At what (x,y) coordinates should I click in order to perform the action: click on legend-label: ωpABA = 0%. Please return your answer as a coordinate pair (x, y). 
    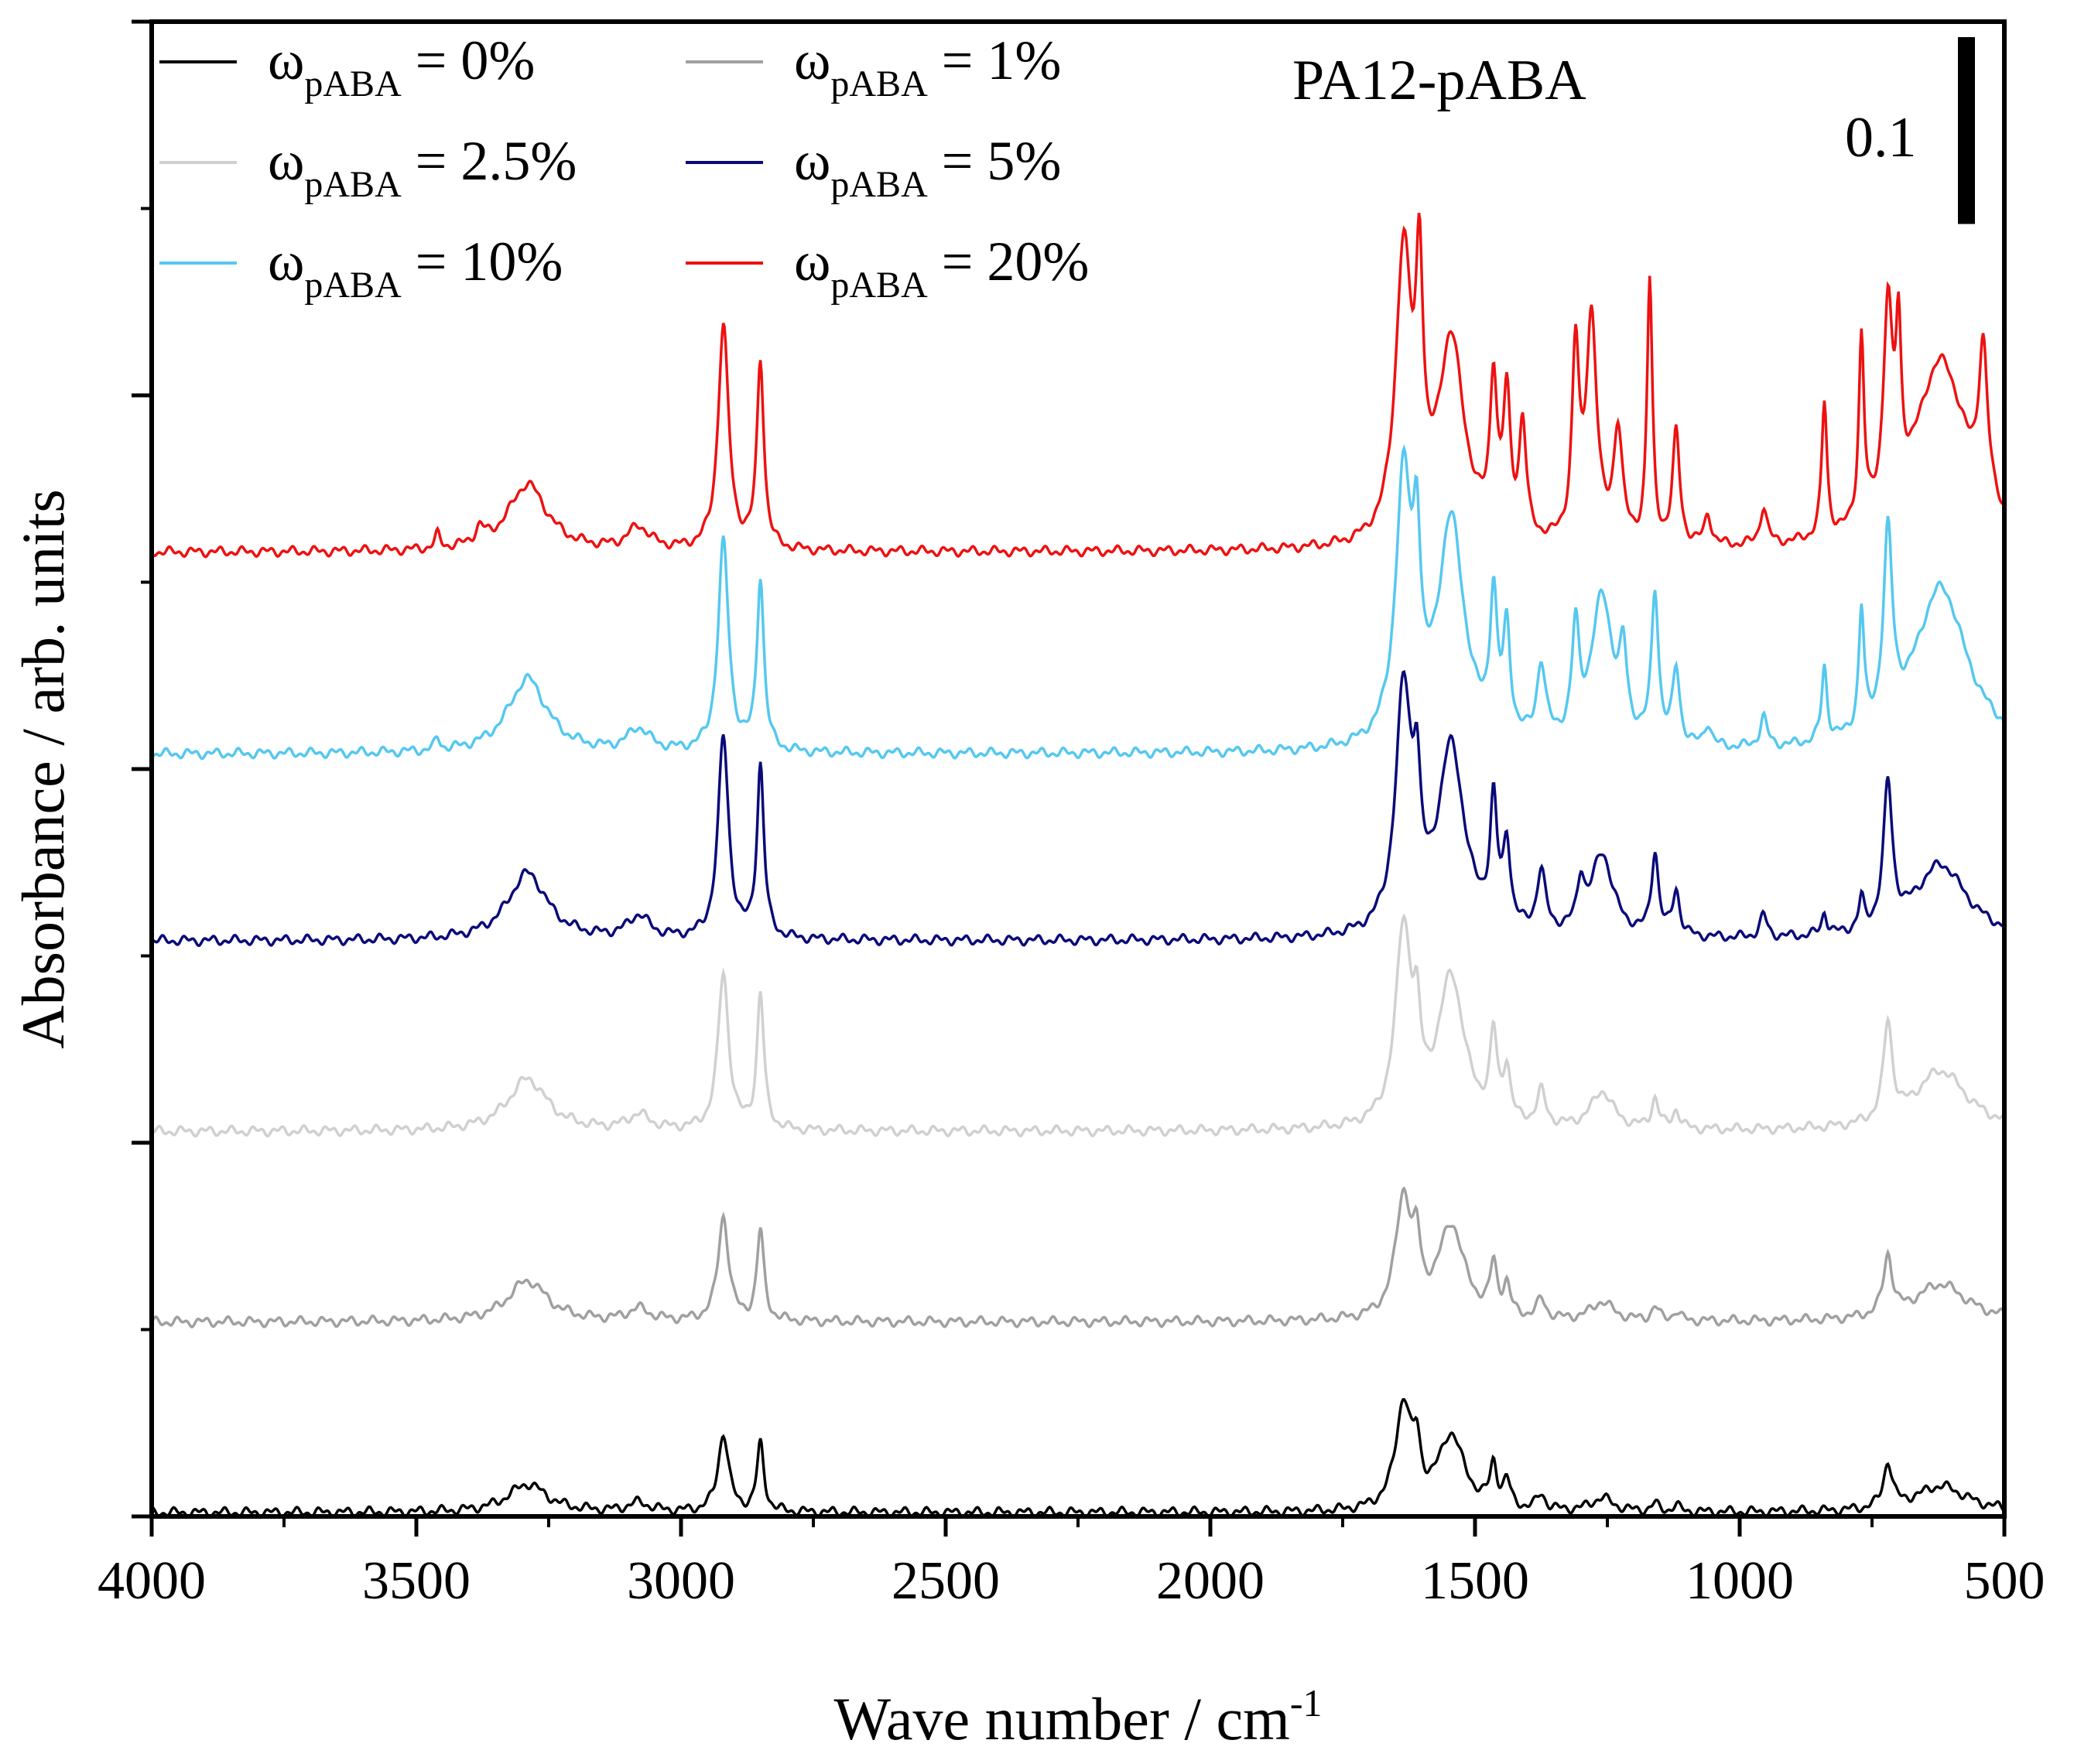
    Looking at the image, I should click on (401, 66).